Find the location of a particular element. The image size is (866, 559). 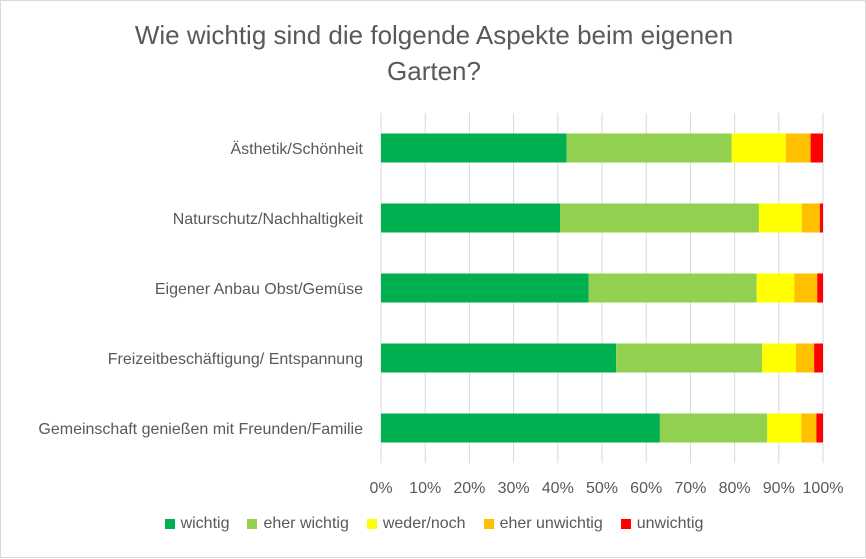

legend-item-0: wichtig is located at coordinates (197, 524).